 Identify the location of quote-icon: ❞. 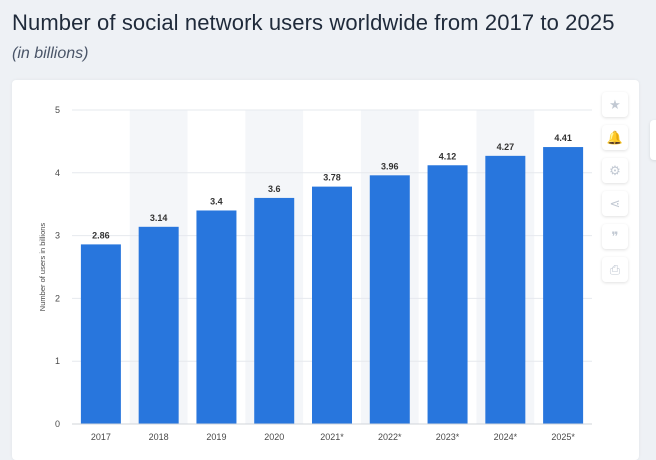
(615, 236).